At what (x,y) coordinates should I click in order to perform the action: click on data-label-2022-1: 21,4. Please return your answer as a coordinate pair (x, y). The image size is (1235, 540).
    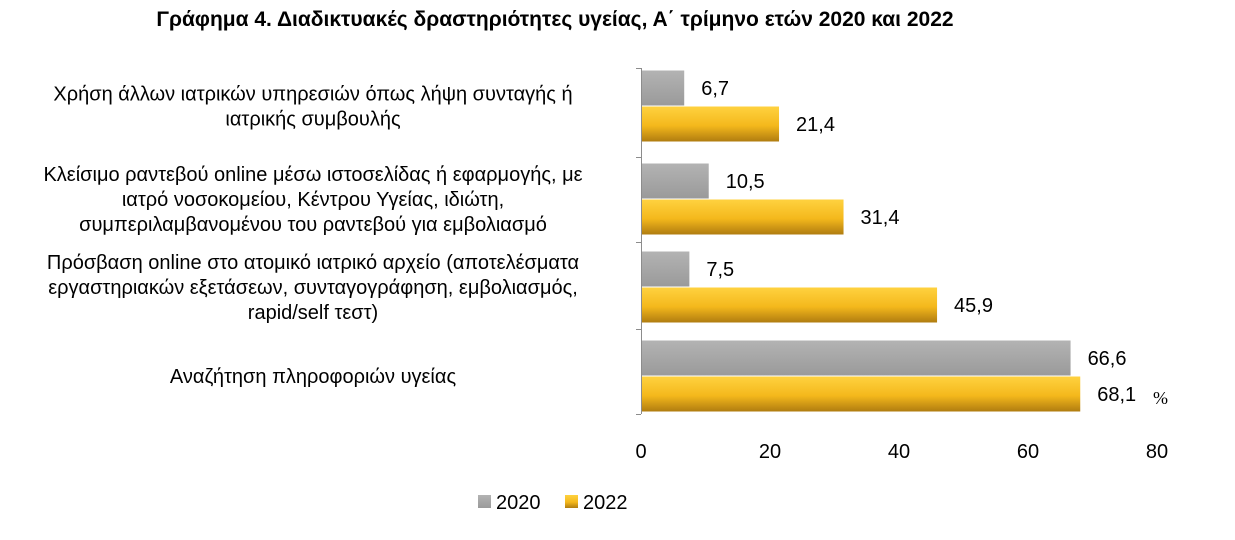
    Looking at the image, I should click on (815, 125).